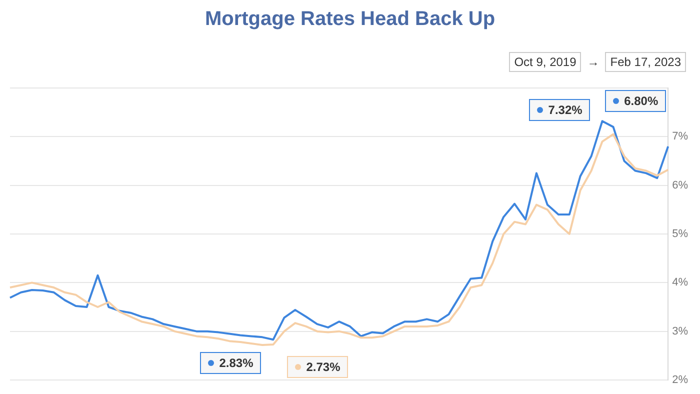 This screenshot has width=700, height=394. I want to click on y-tick-label: 2%, so click(680, 380).